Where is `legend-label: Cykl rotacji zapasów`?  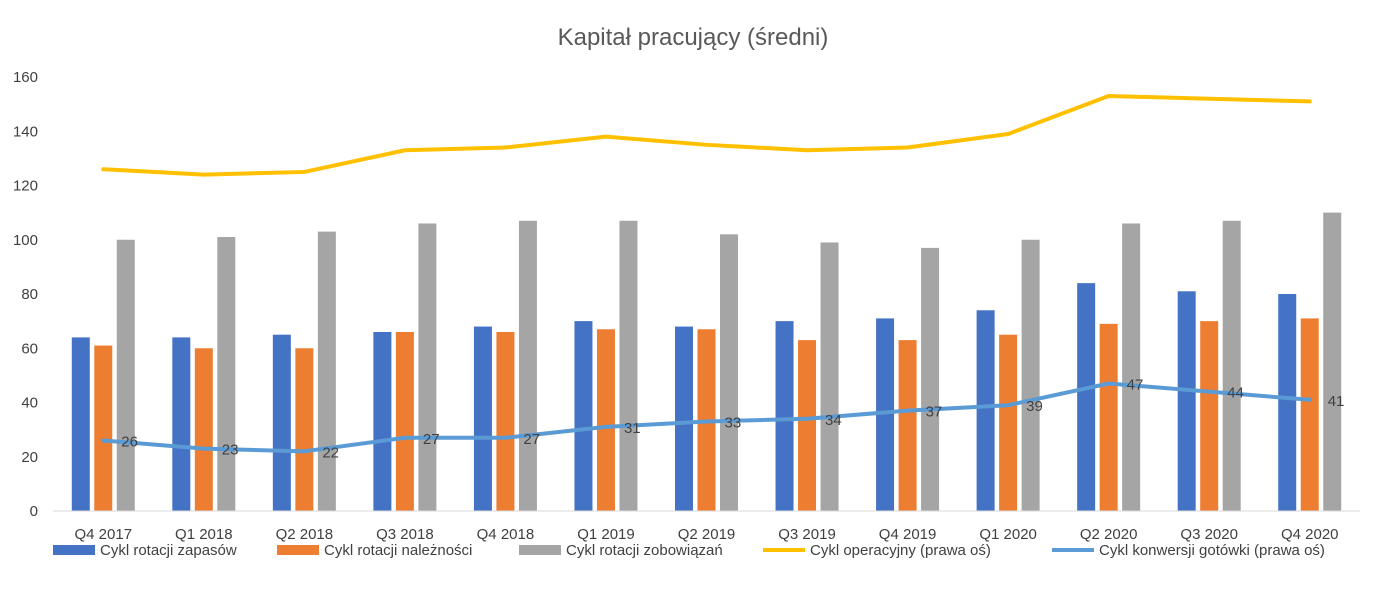
legend-label: Cykl rotacji zapasów is located at coordinates (168, 550).